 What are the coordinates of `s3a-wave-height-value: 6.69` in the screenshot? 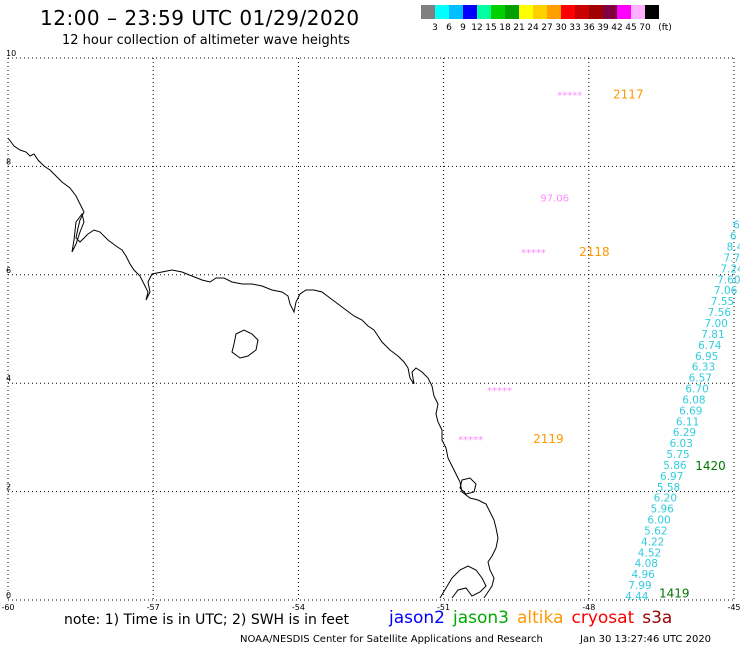 It's located at (690, 411).